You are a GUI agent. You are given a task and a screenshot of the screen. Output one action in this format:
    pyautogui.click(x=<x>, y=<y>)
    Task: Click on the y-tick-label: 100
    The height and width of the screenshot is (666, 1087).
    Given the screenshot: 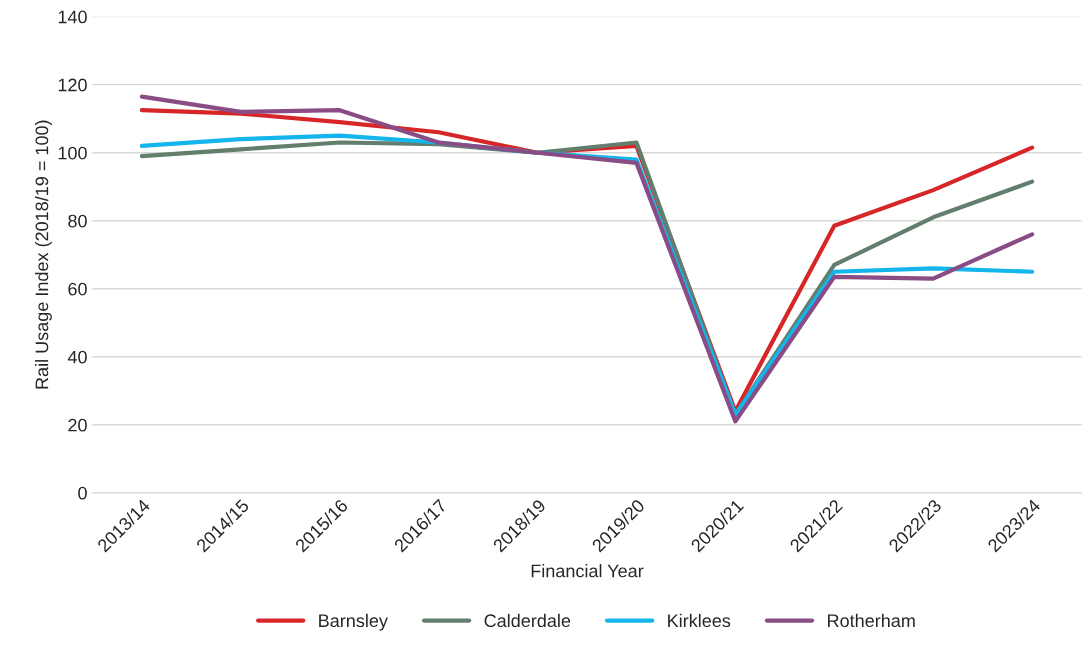 What is the action you would take?
    pyautogui.click(x=72, y=153)
    